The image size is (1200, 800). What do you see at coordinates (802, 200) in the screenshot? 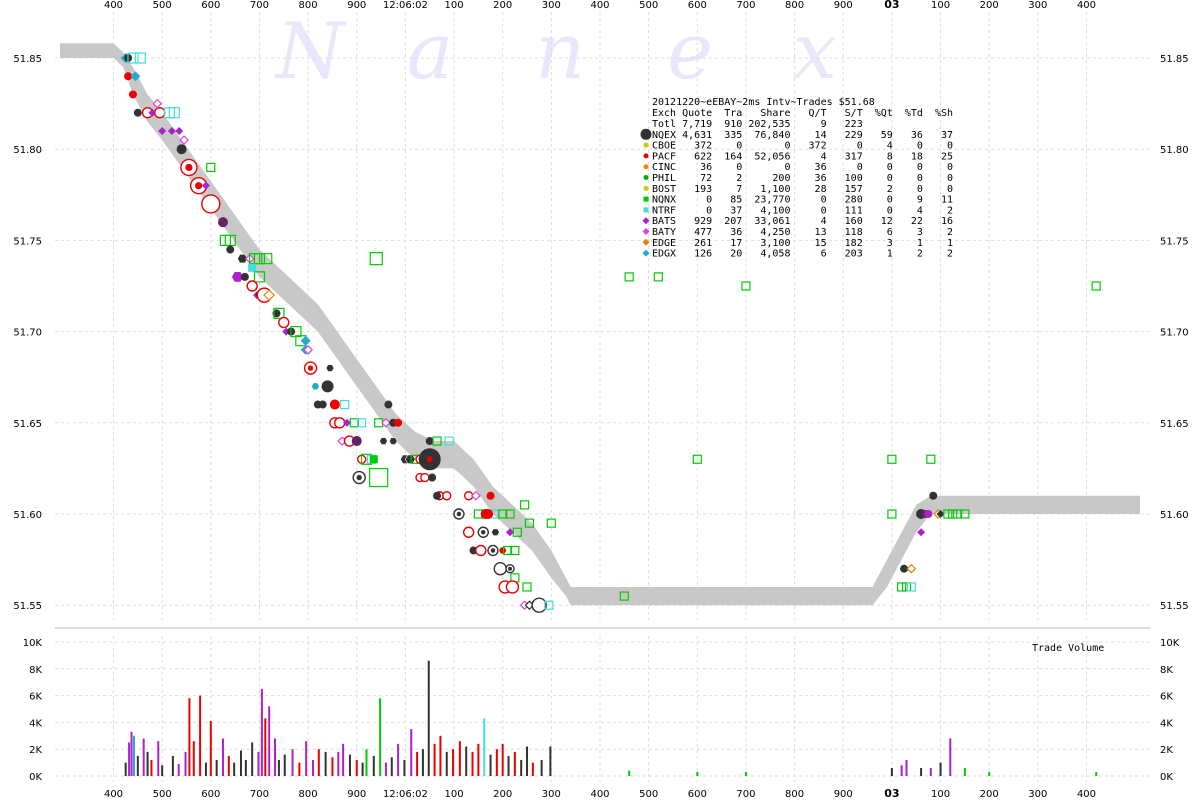
I see `stats-row: NQNX 0 85 23,770 0 280 0 9 11` at bounding box center [802, 200].